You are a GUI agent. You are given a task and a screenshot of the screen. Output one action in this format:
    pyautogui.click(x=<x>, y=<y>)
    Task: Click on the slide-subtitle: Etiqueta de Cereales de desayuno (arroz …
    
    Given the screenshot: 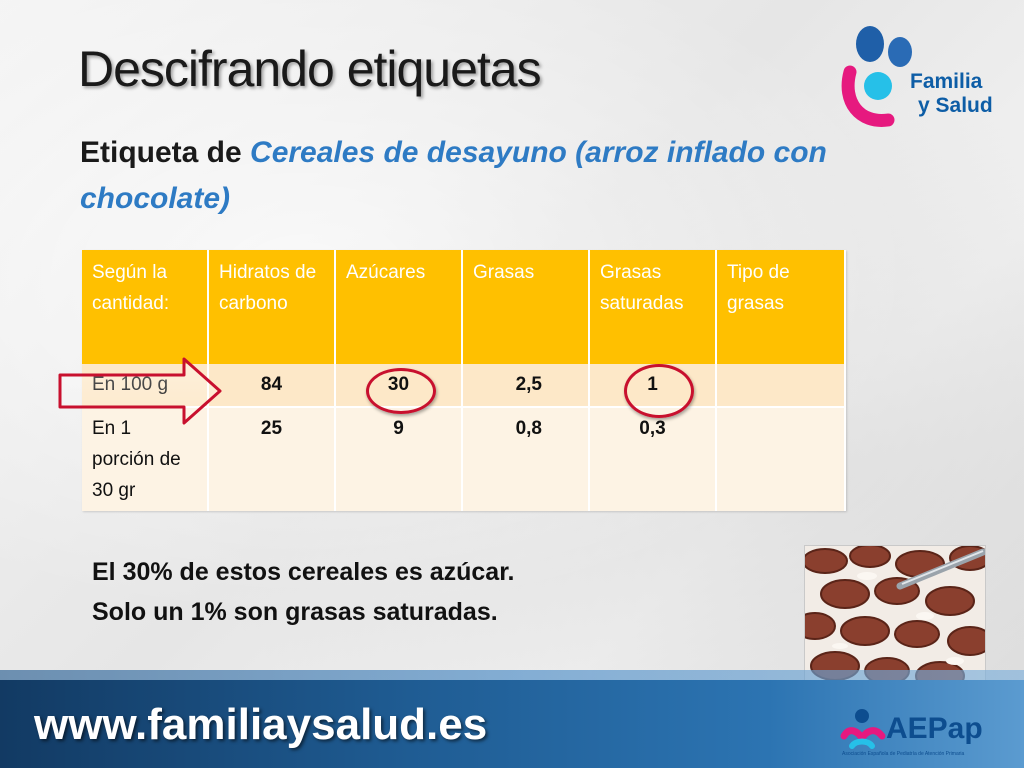 What is the action you would take?
    pyautogui.click(x=520, y=176)
    